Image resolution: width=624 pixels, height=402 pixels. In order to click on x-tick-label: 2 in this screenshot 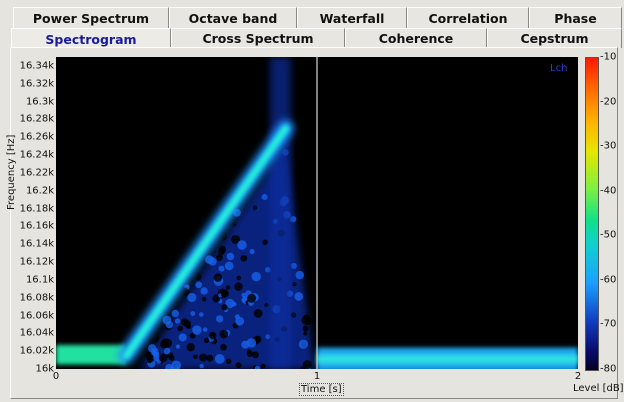, I will do `click(578, 376)`.